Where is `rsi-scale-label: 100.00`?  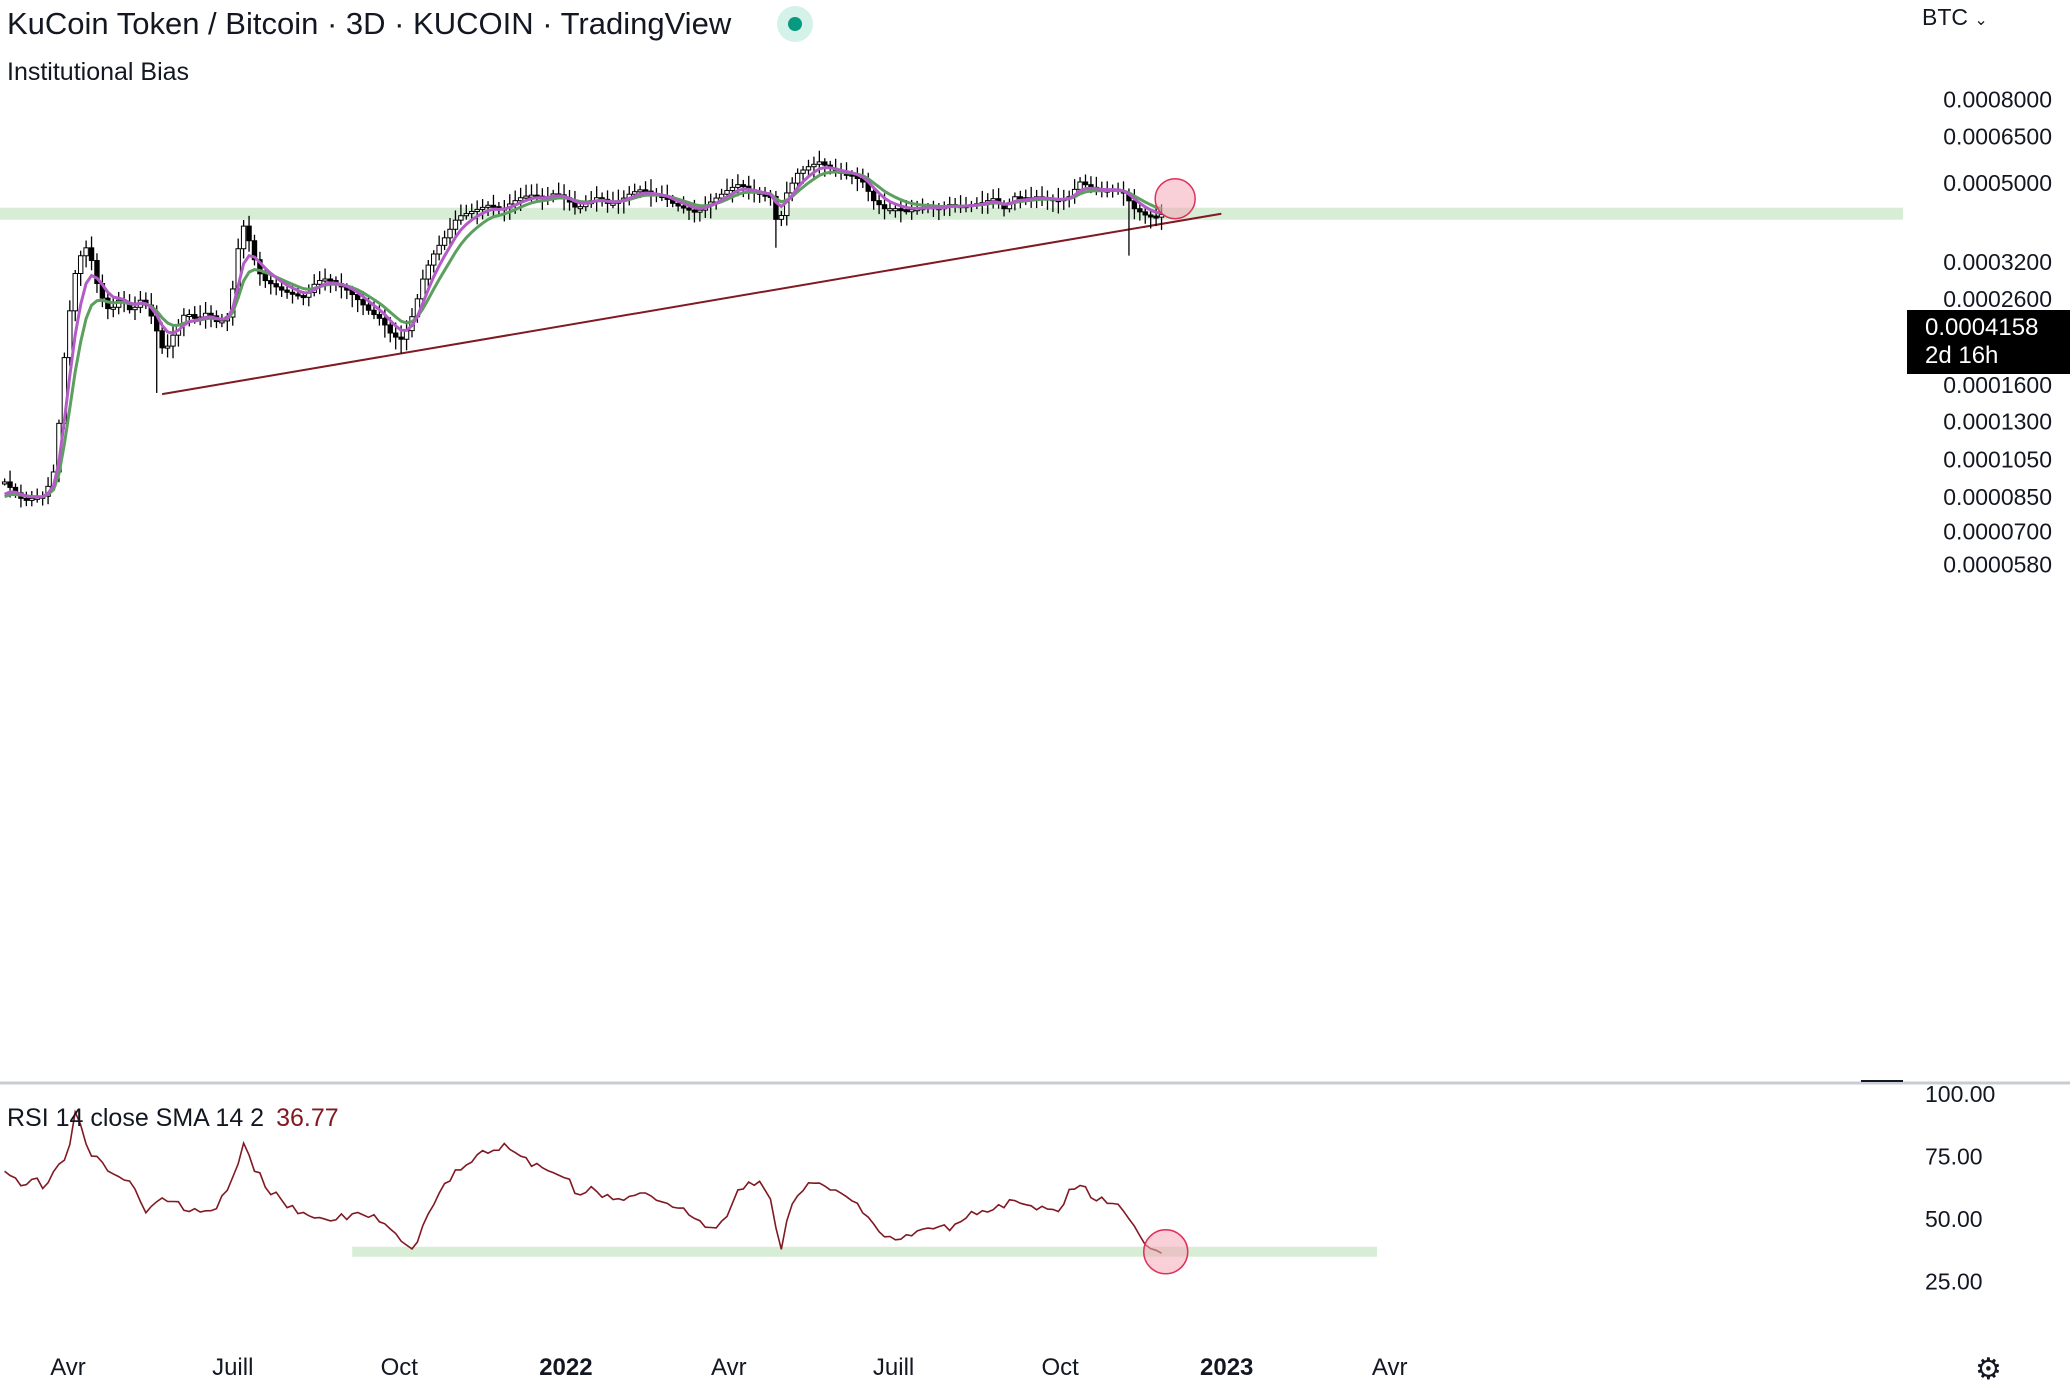
rsi-scale-label: 100.00 is located at coordinates (1960, 1094).